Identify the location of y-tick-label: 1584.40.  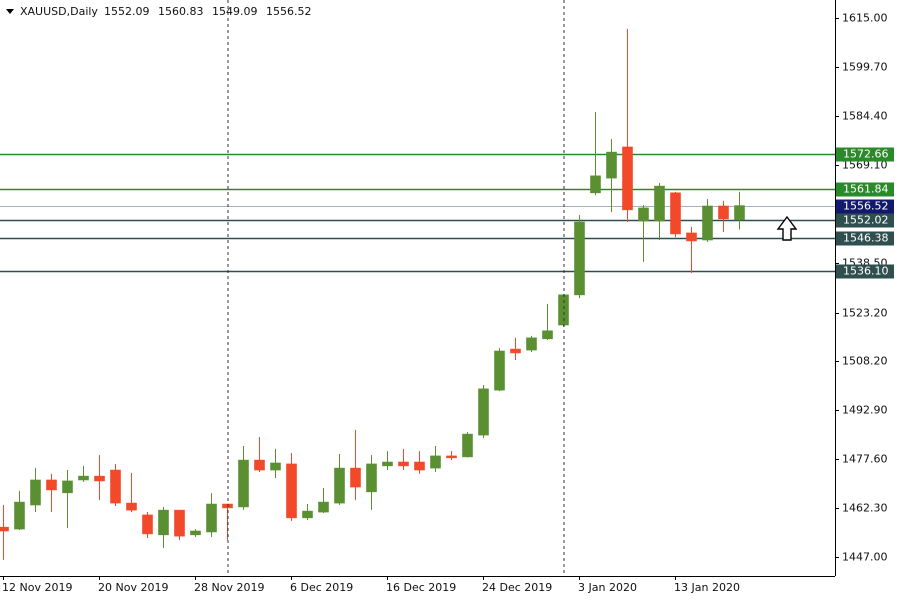
(865, 116).